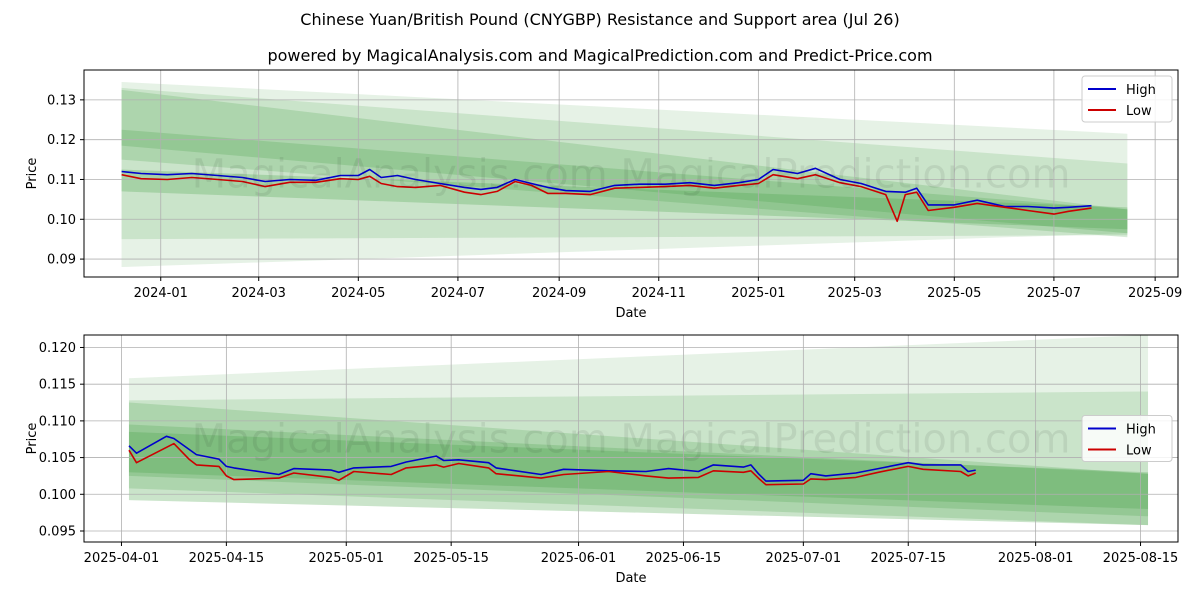  What do you see at coordinates (57, 385) in the screenshot?
I see `y-tick-label: 0.115` at bounding box center [57, 385].